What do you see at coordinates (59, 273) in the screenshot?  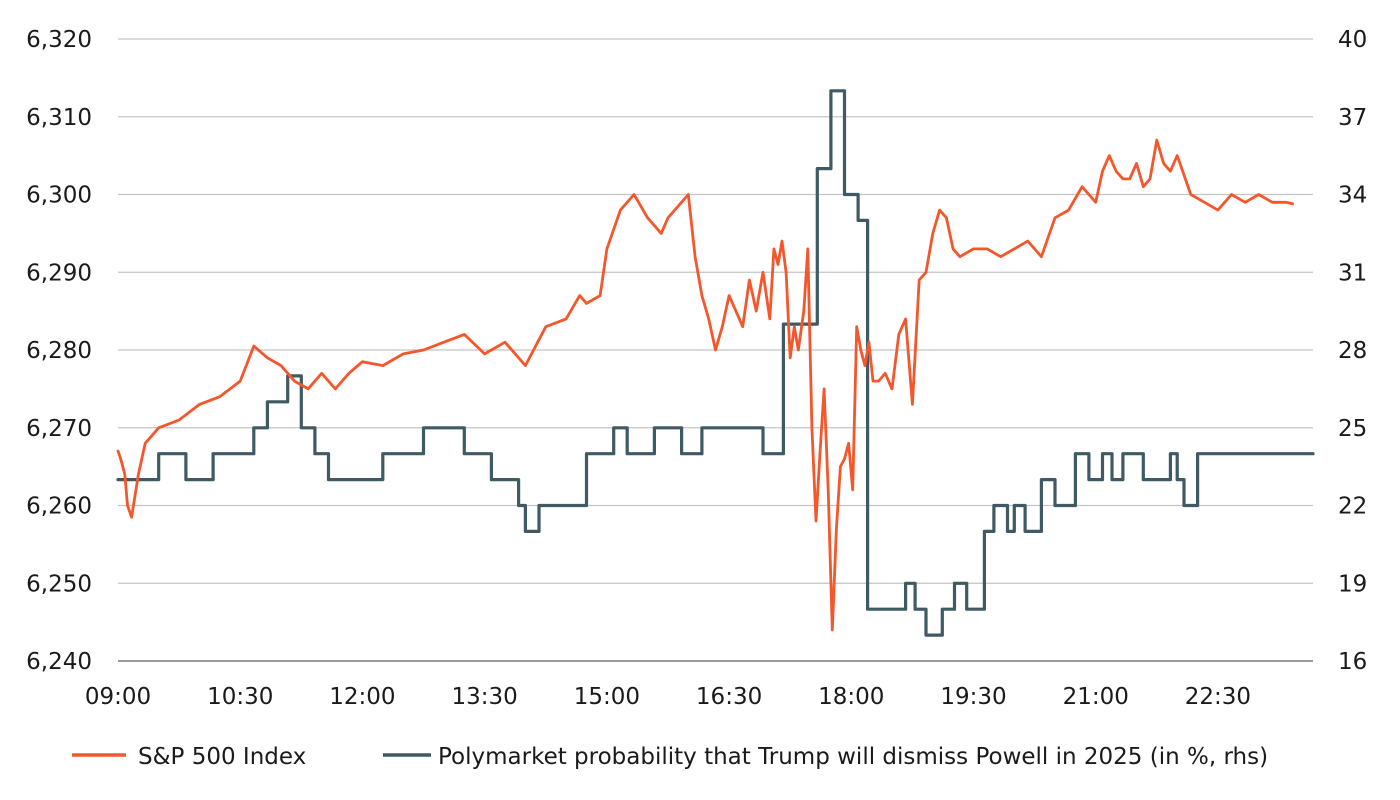 I see `left-tick-label: 6,290` at bounding box center [59, 273].